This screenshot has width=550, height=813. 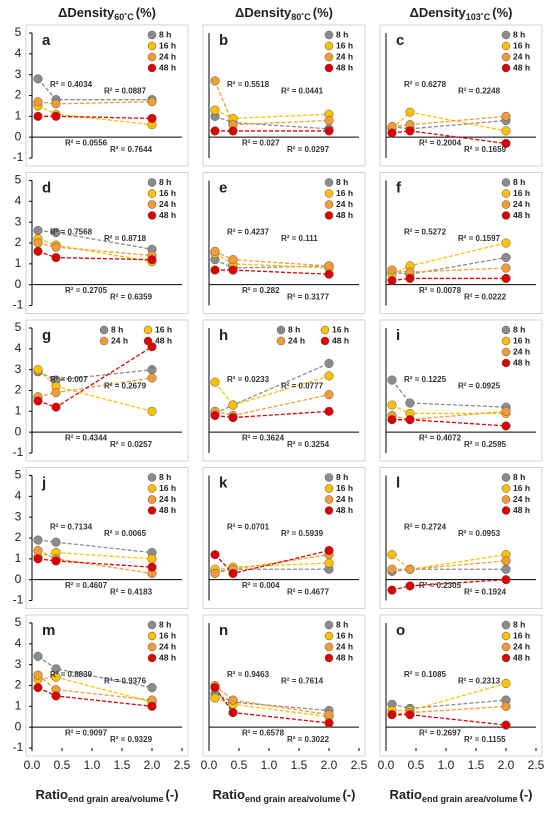 What do you see at coordinates (51, 794) in the screenshot?
I see `title-main: Ratio` at bounding box center [51, 794].